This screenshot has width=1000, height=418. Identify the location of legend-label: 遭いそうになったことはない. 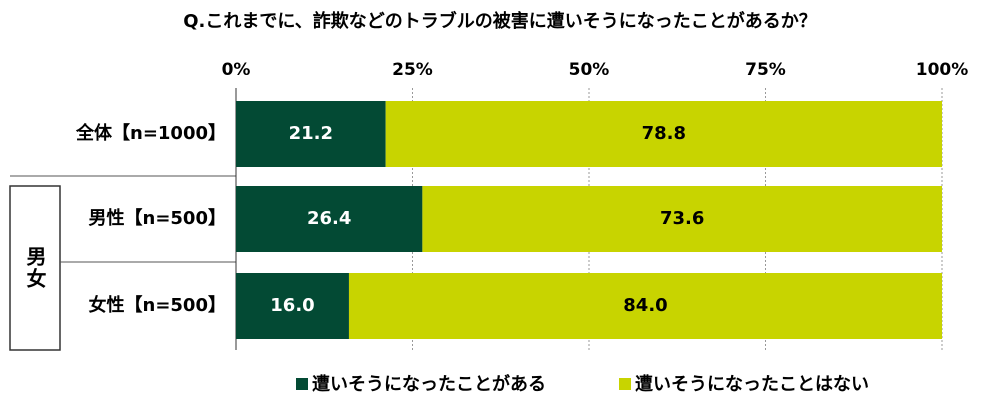
(752, 384).